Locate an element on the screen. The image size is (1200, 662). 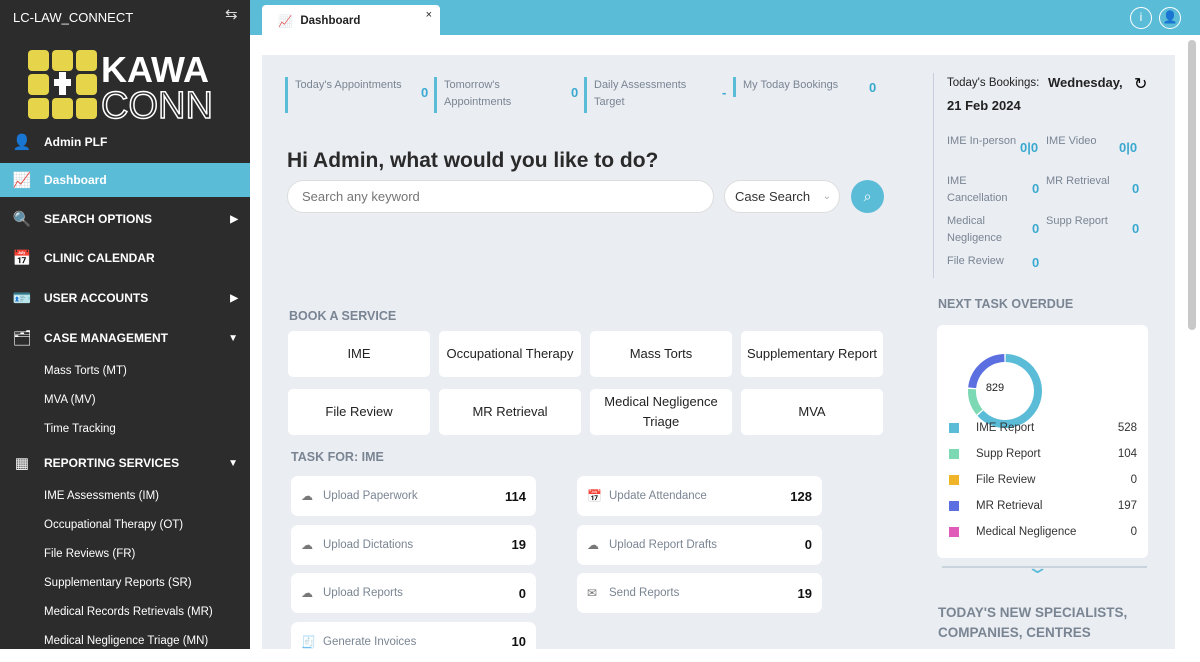
label: CLINIC CALENDAR is located at coordinates (99, 258).